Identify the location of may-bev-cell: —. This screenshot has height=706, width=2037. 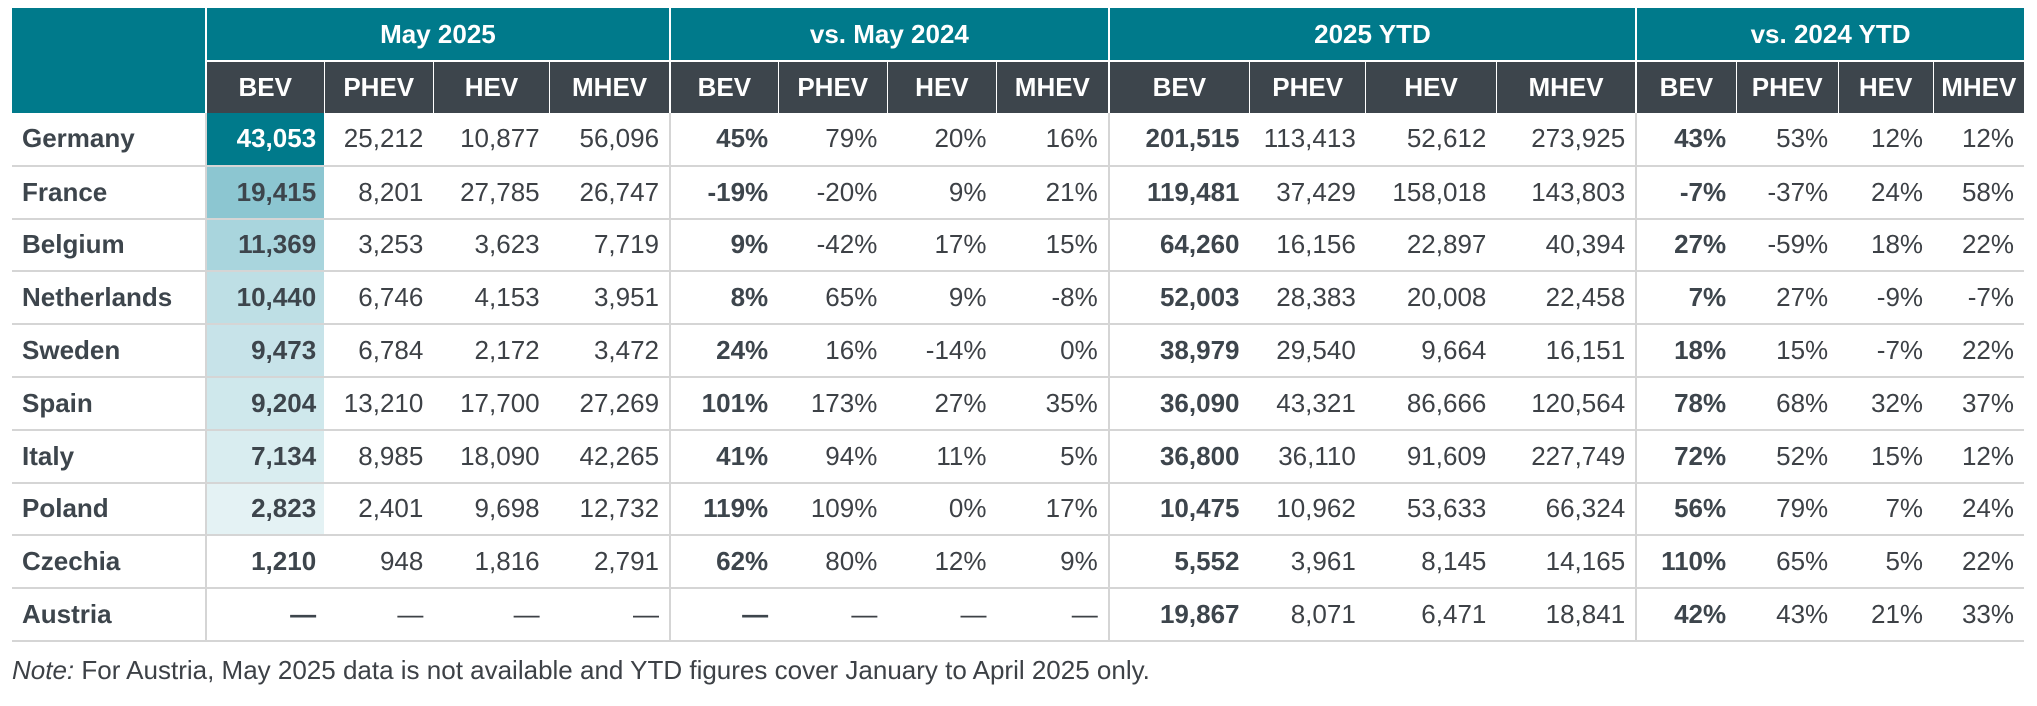
(264, 615).